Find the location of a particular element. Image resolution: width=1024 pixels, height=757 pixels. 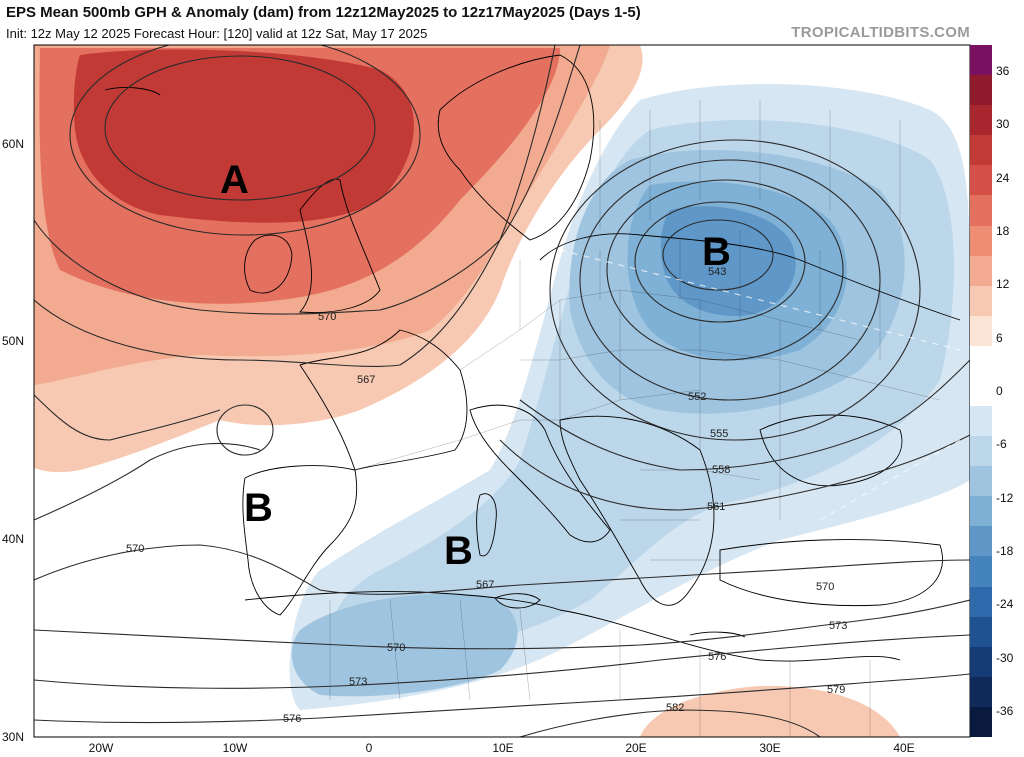

lat-label-50n: 50N is located at coordinates (13, 341).